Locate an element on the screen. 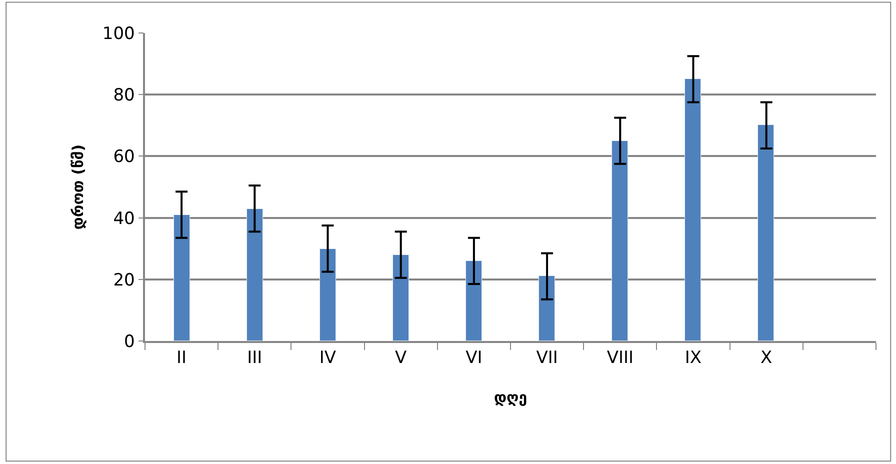  x-tick-label: X is located at coordinates (766, 358).